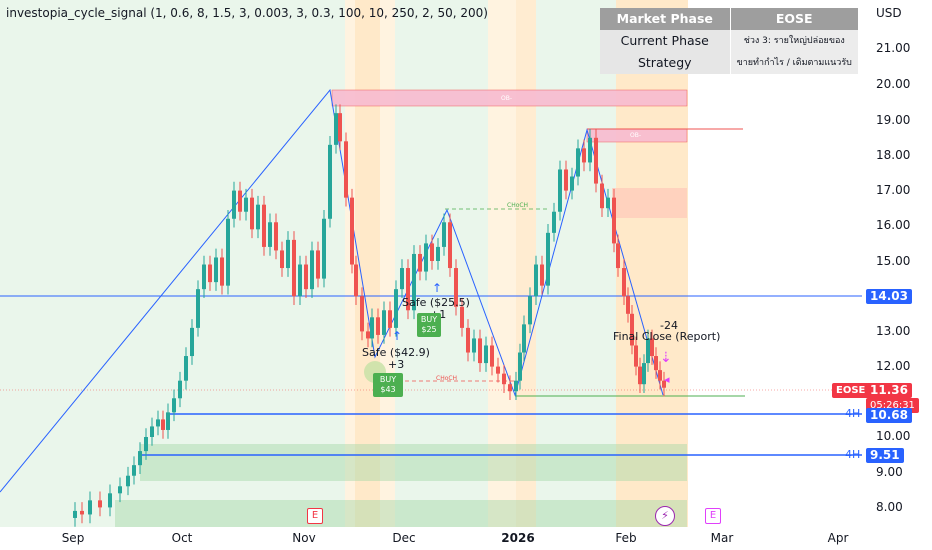 The image size is (932, 550). Describe the element at coordinates (315, 516) in the screenshot. I see `earnings-event-marker-1: E` at that location.